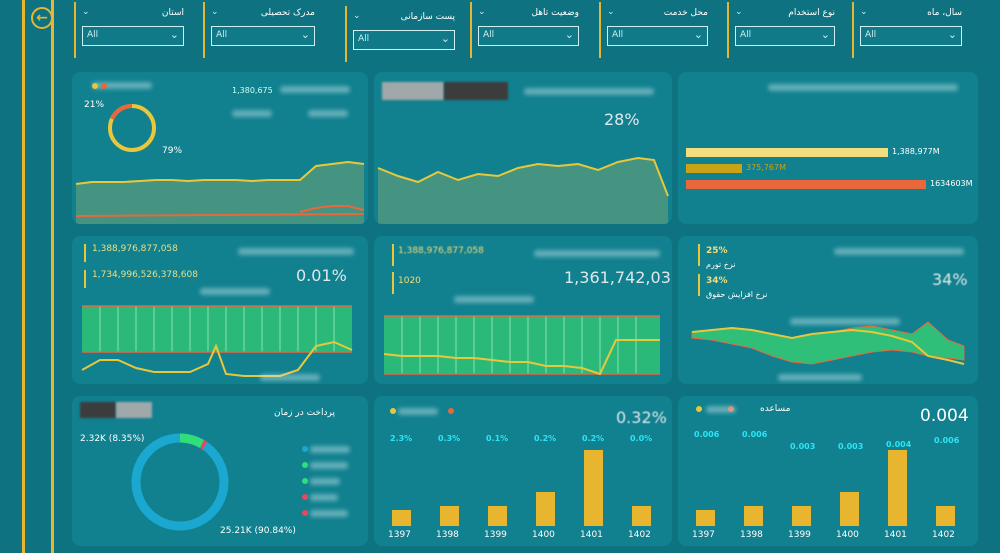 This screenshot has width=1000, height=553. Describe the element at coordinates (775, 409) in the screenshot. I see `legend-label: مساعده` at that location.